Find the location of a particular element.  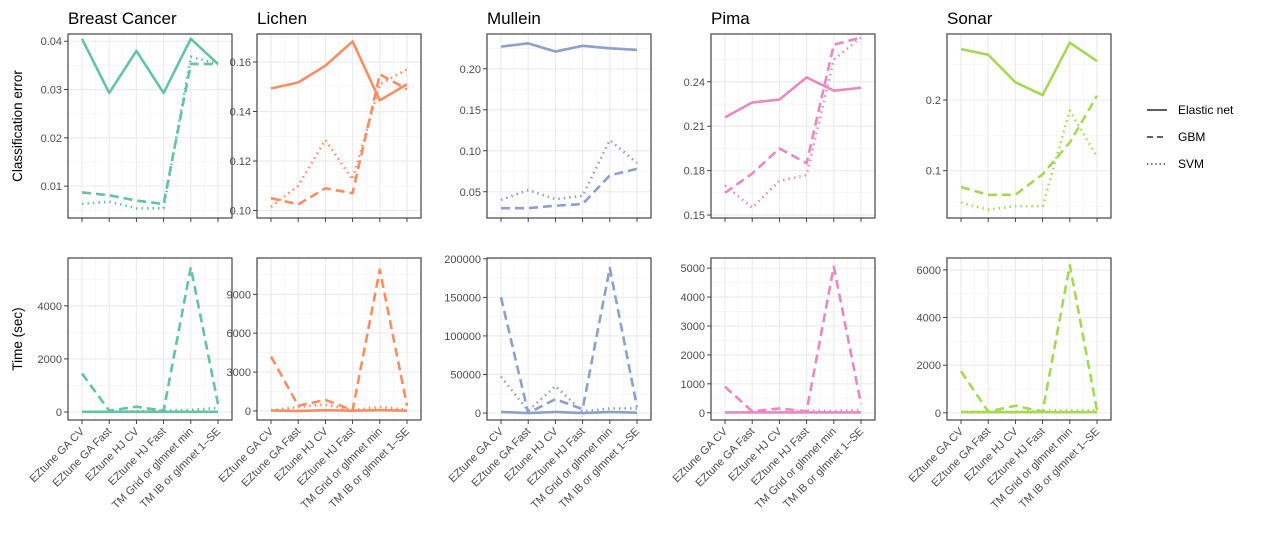

y-tick-label: 0.05 is located at coordinates (470, 193).